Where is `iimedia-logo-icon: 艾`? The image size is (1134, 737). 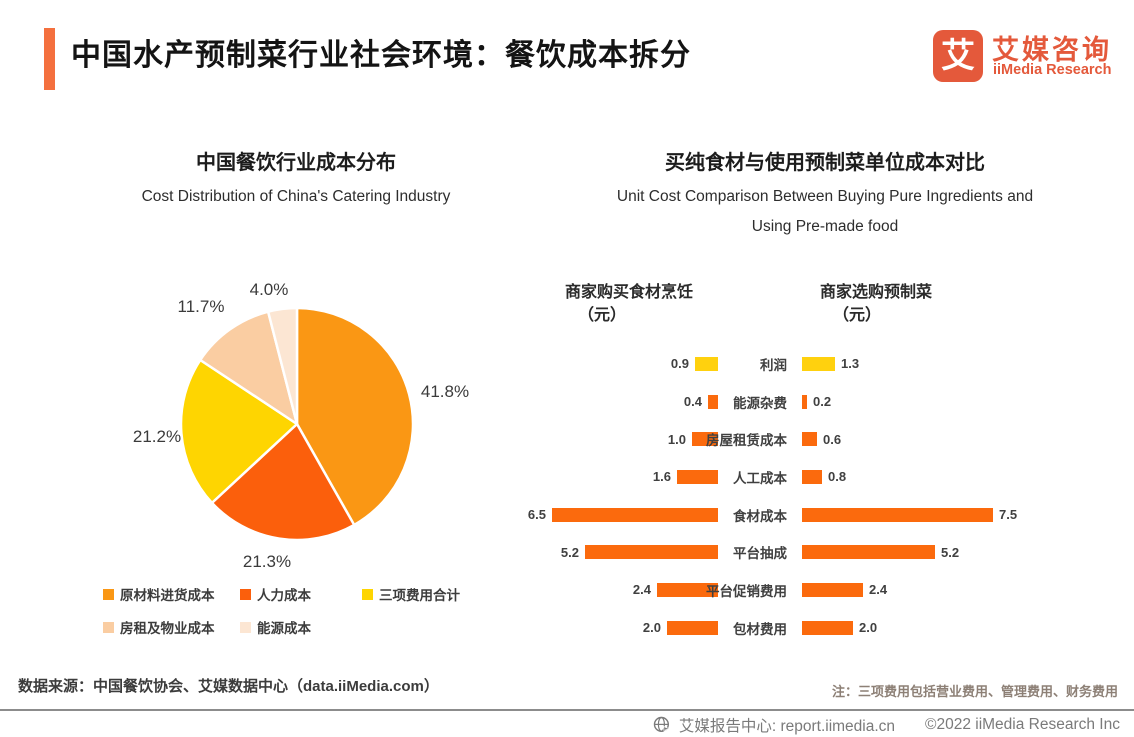 iimedia-logo-icon: 艾 is located at coordinates (958, 56).